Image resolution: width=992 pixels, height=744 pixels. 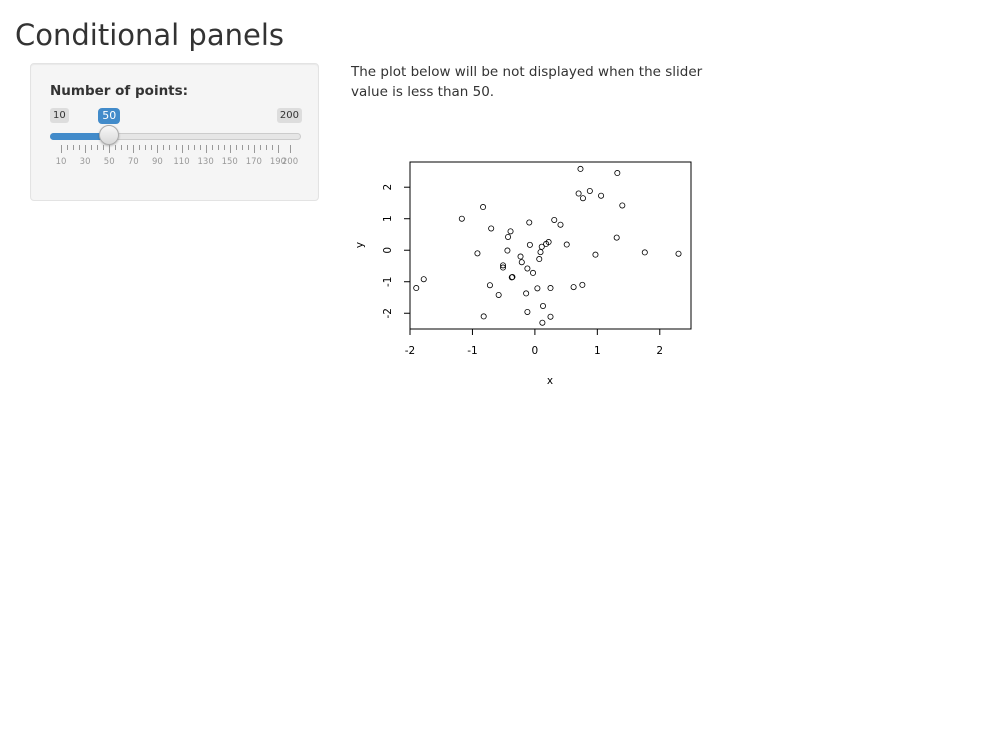 I want to click on slider-tick-label: 70, so click(x=133, y=162).